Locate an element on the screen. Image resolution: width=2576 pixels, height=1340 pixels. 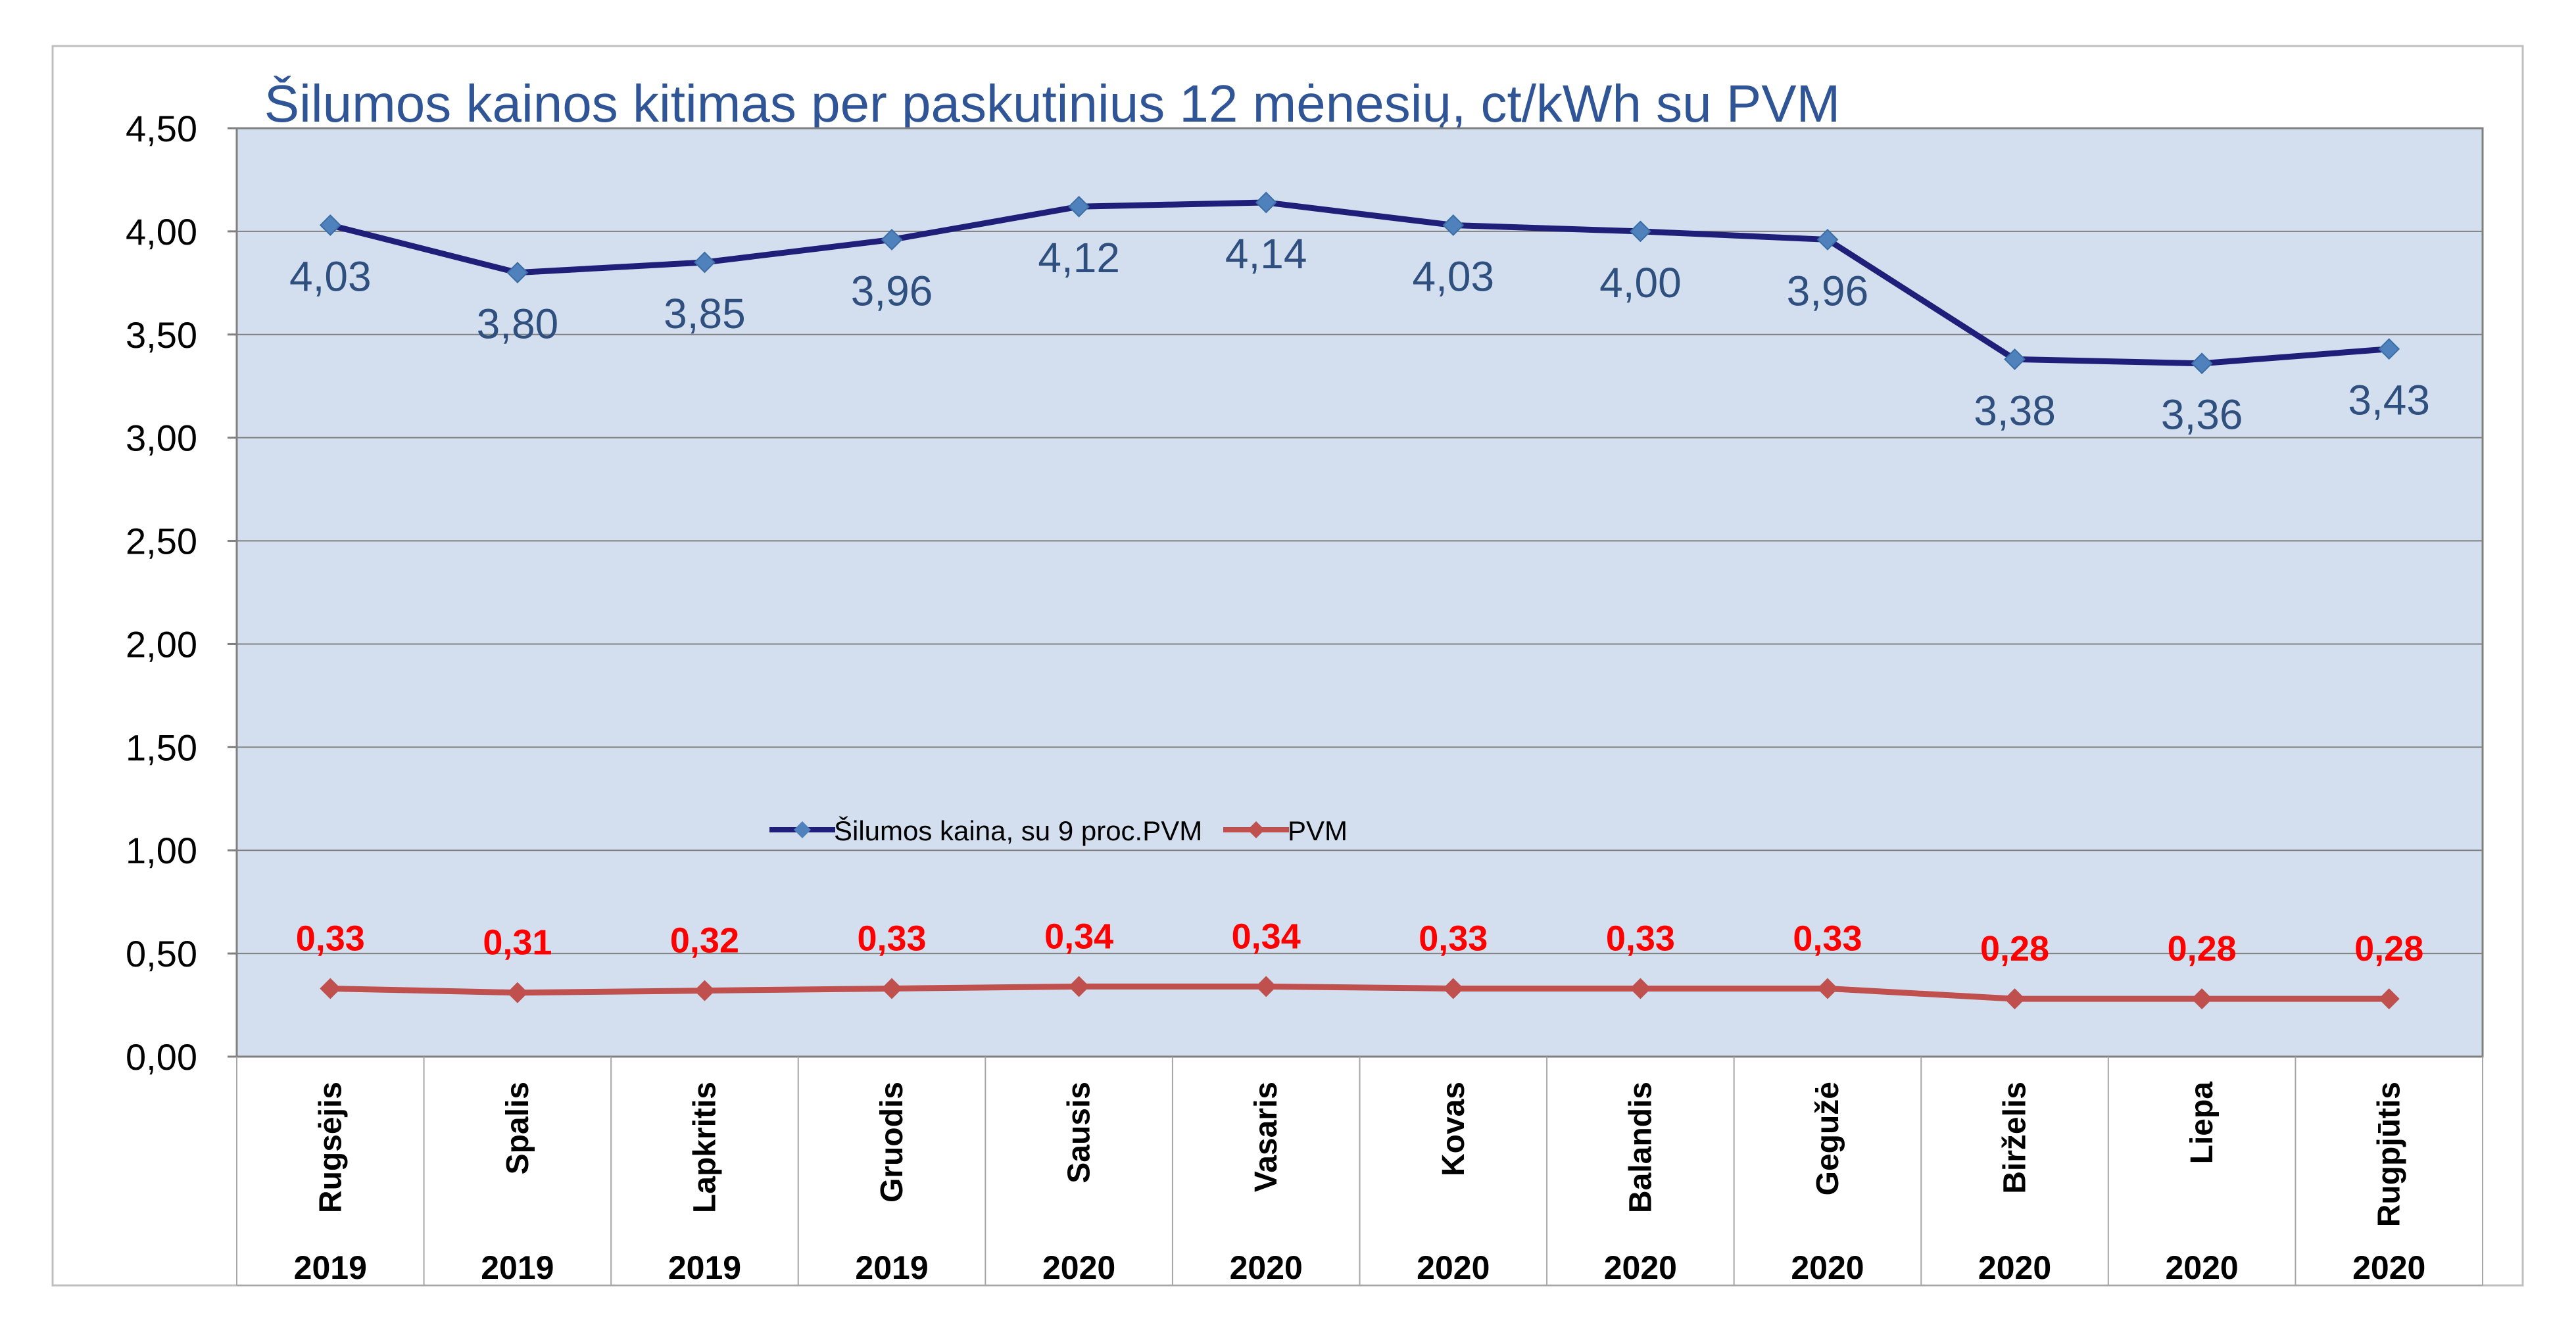
y-tick-label: 2,00 is located at coordinates (161, 644).